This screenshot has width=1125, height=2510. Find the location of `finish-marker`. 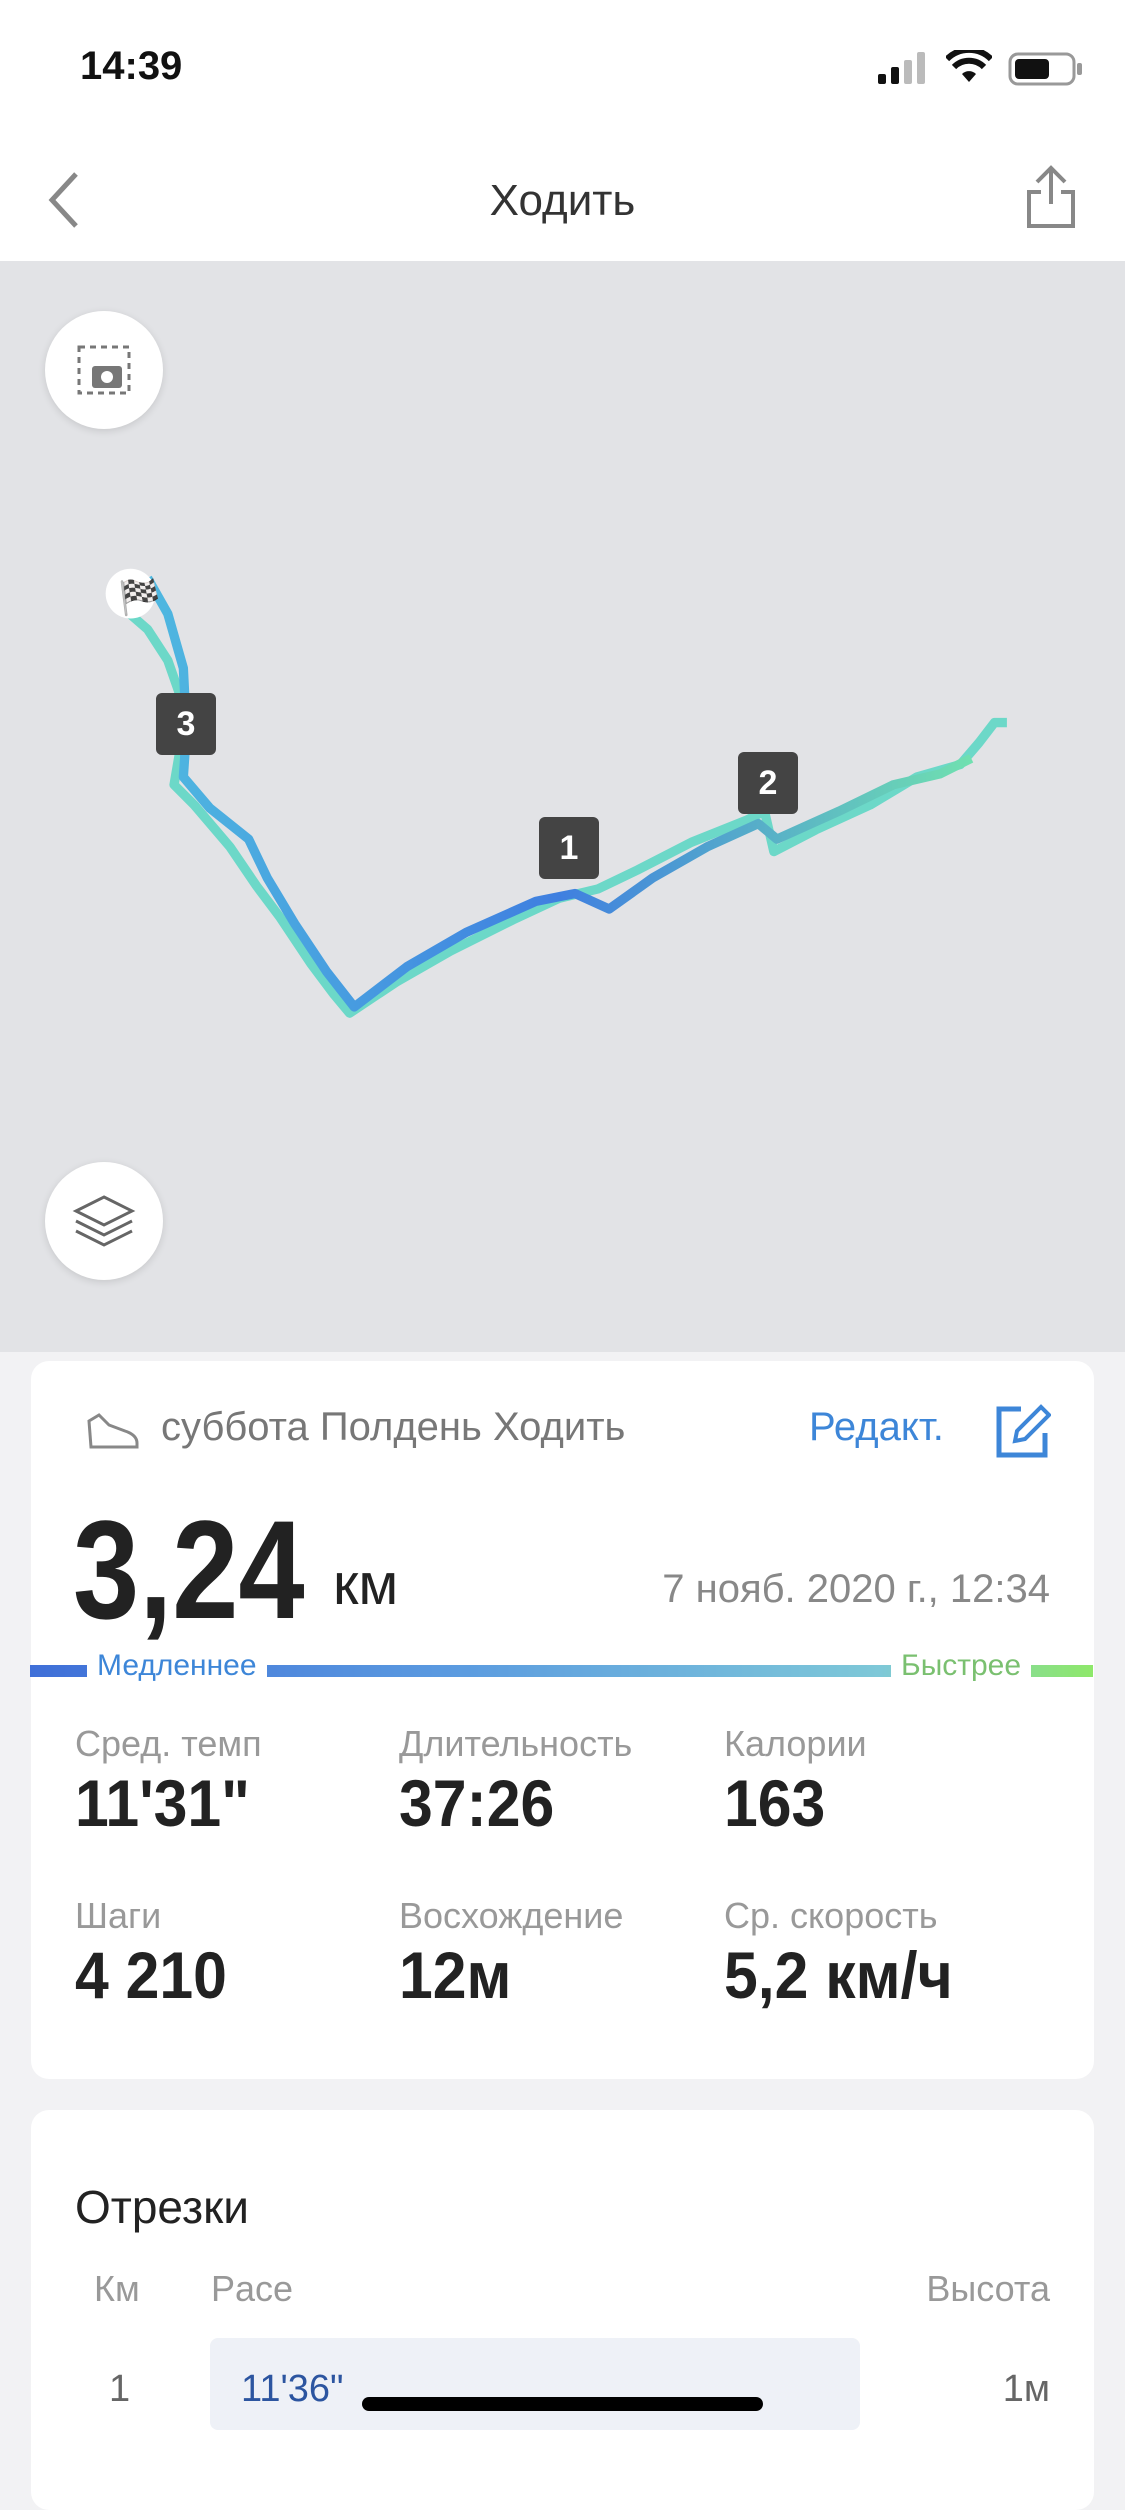

finish-marker is located at coordinates (130, 593).